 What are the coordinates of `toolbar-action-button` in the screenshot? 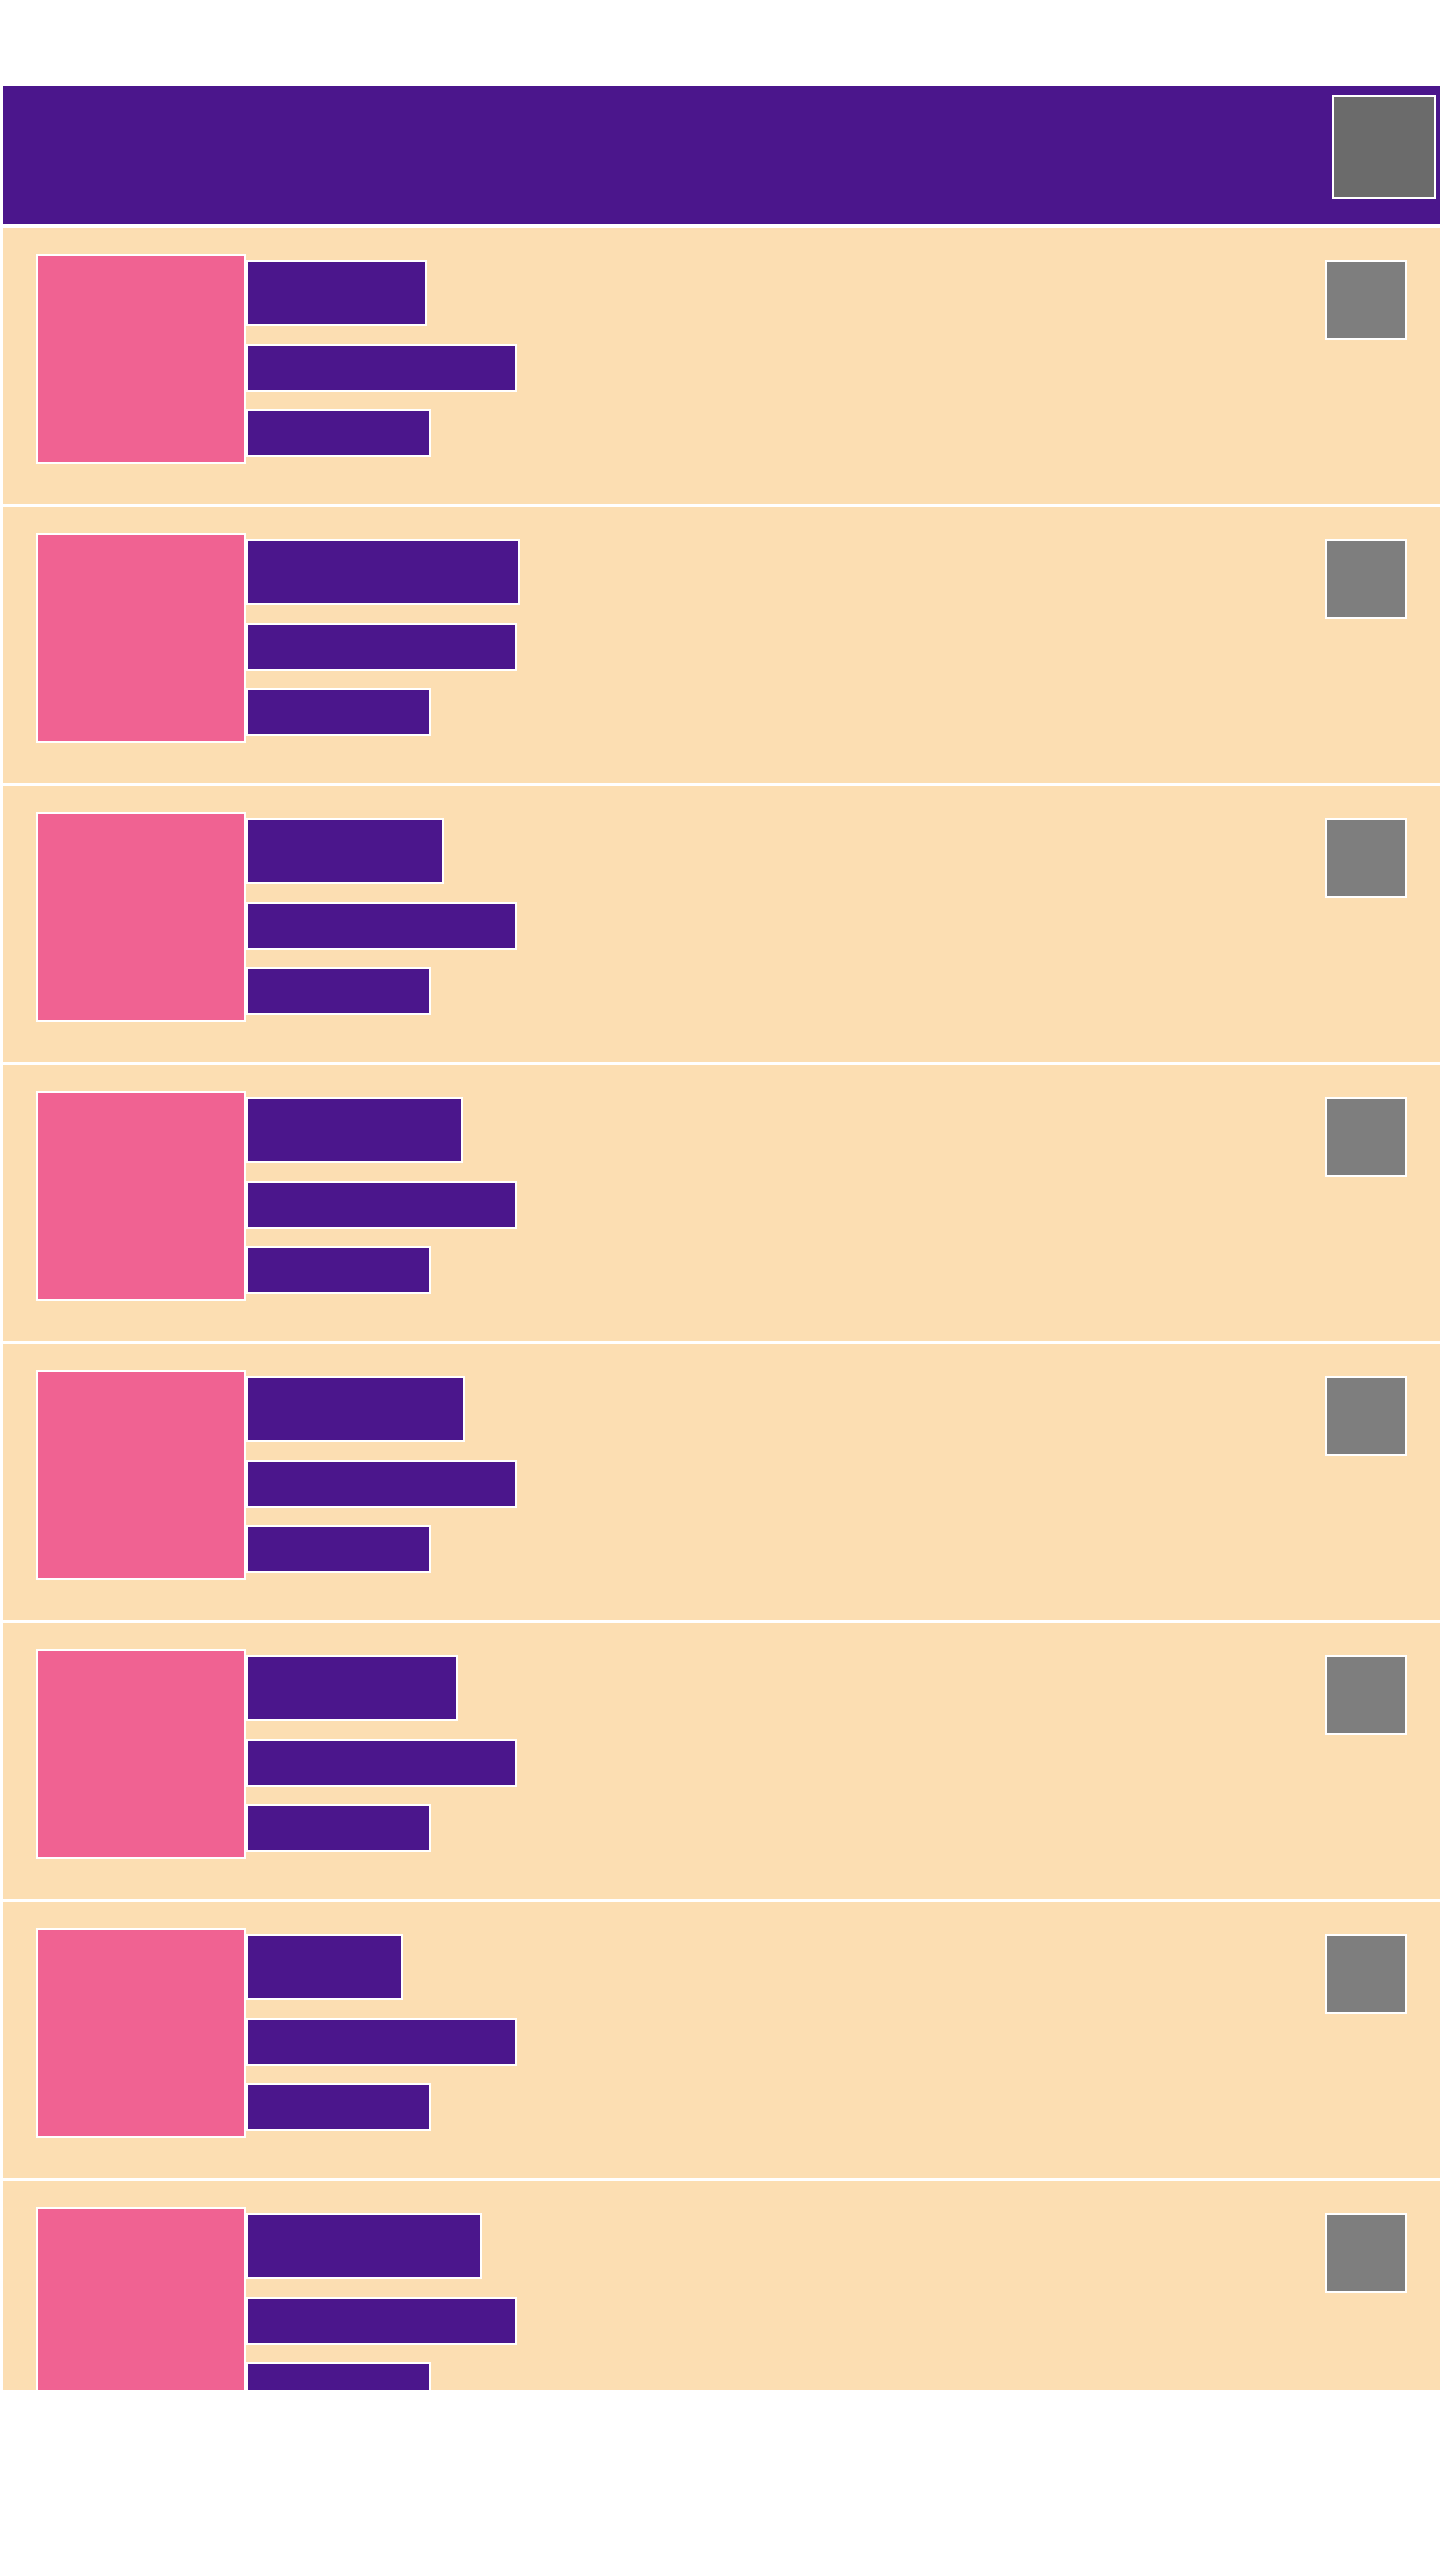 It's located at (1384, 147).